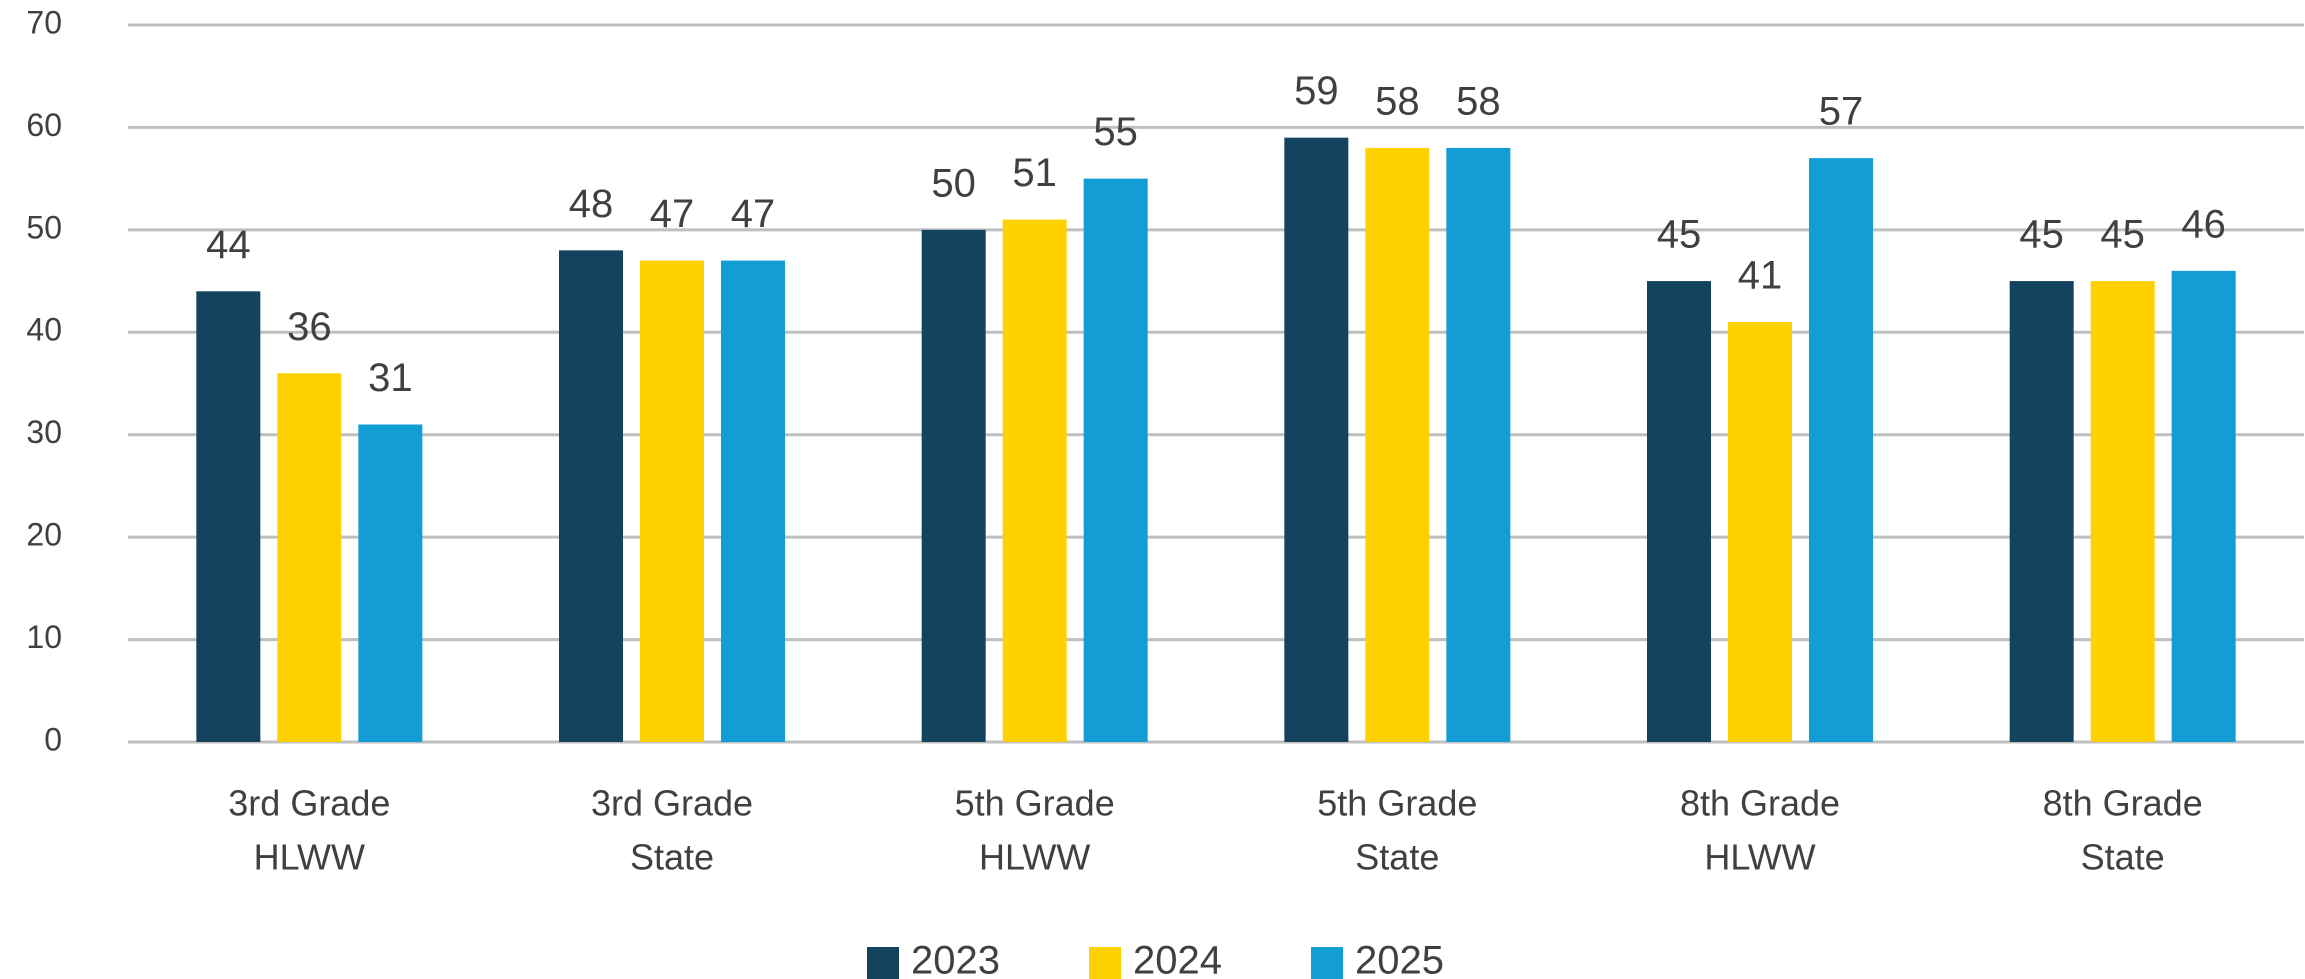  Describe the element at coordinates (2203, 224) in the screenshot. I see `value-label: 46` at that location.